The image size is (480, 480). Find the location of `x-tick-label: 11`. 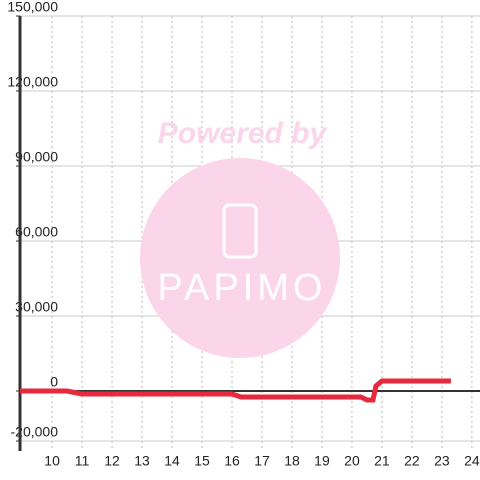

x-tick-label: 11 is located at coordinates (82, 461).